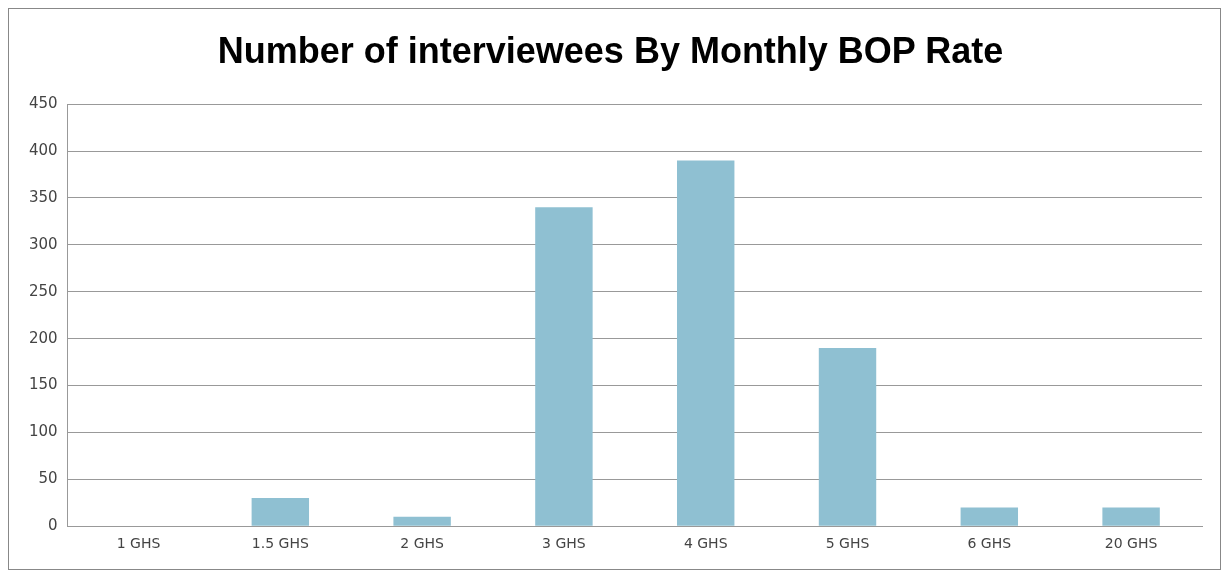 The width and height of the screenshot is (1229, 578). I want to click on x-tick-label: 20 GHS, so click(1131, 543).